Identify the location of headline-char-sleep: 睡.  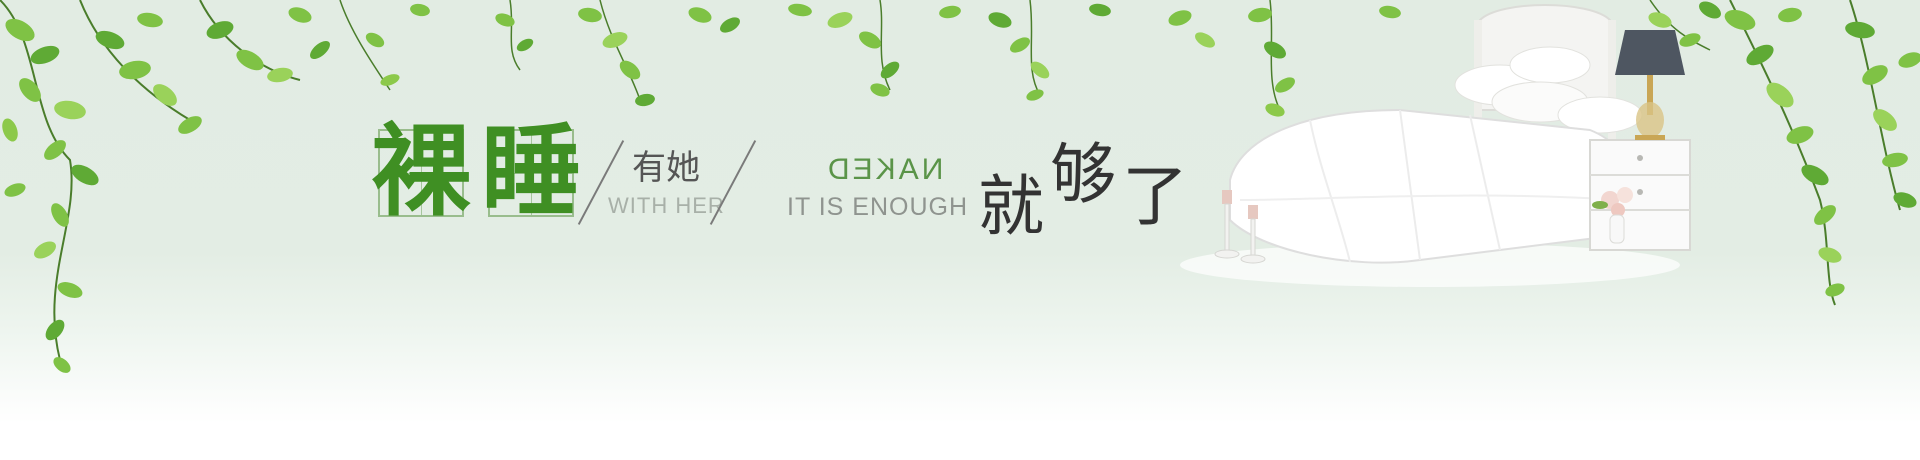
(531, 171).